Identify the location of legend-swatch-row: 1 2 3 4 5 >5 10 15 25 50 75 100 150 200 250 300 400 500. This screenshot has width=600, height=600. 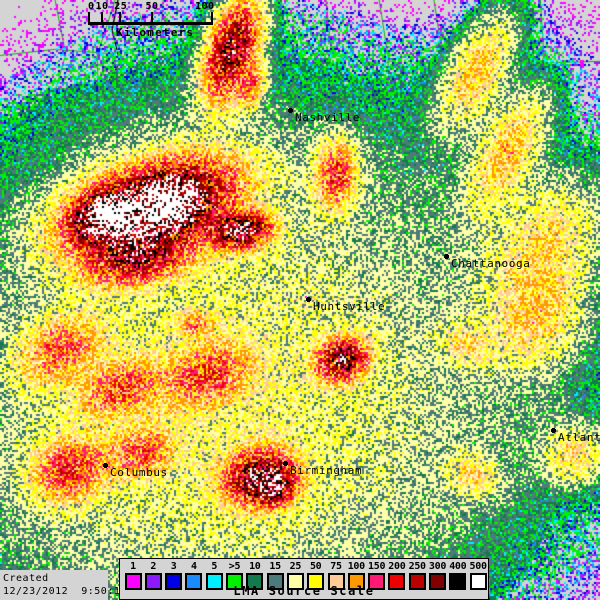
(304, 579).